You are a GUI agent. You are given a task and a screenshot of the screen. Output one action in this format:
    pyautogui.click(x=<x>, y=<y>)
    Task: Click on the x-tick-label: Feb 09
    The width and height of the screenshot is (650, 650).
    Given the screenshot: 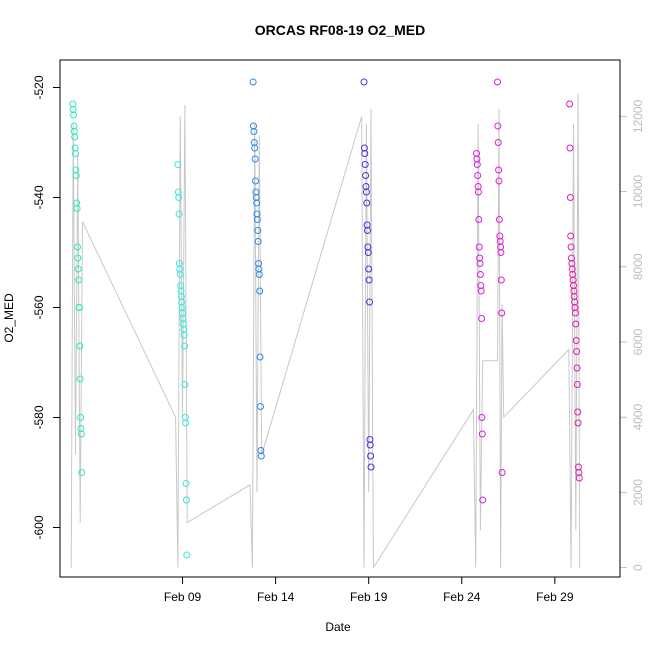 What is the action you would take?
    pyautogui.click(x=183, y=597)
    